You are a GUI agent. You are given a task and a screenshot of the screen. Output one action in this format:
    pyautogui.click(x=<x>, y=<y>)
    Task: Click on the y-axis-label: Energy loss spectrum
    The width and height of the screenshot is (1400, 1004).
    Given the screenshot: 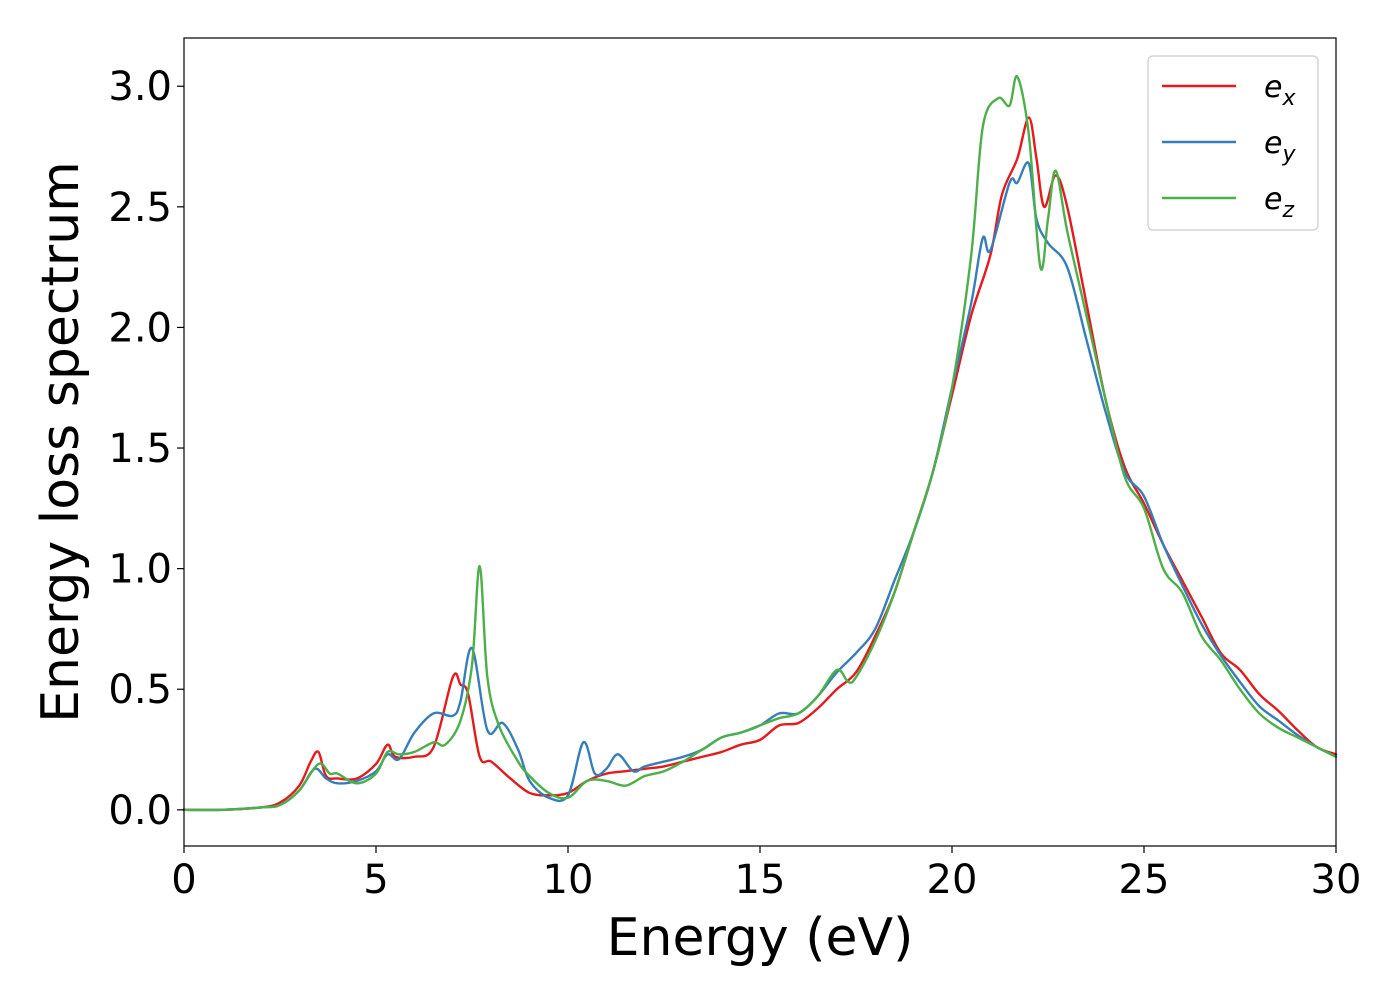 What is the action you would take?
    pyautogui.click(x=61, y=442)
    